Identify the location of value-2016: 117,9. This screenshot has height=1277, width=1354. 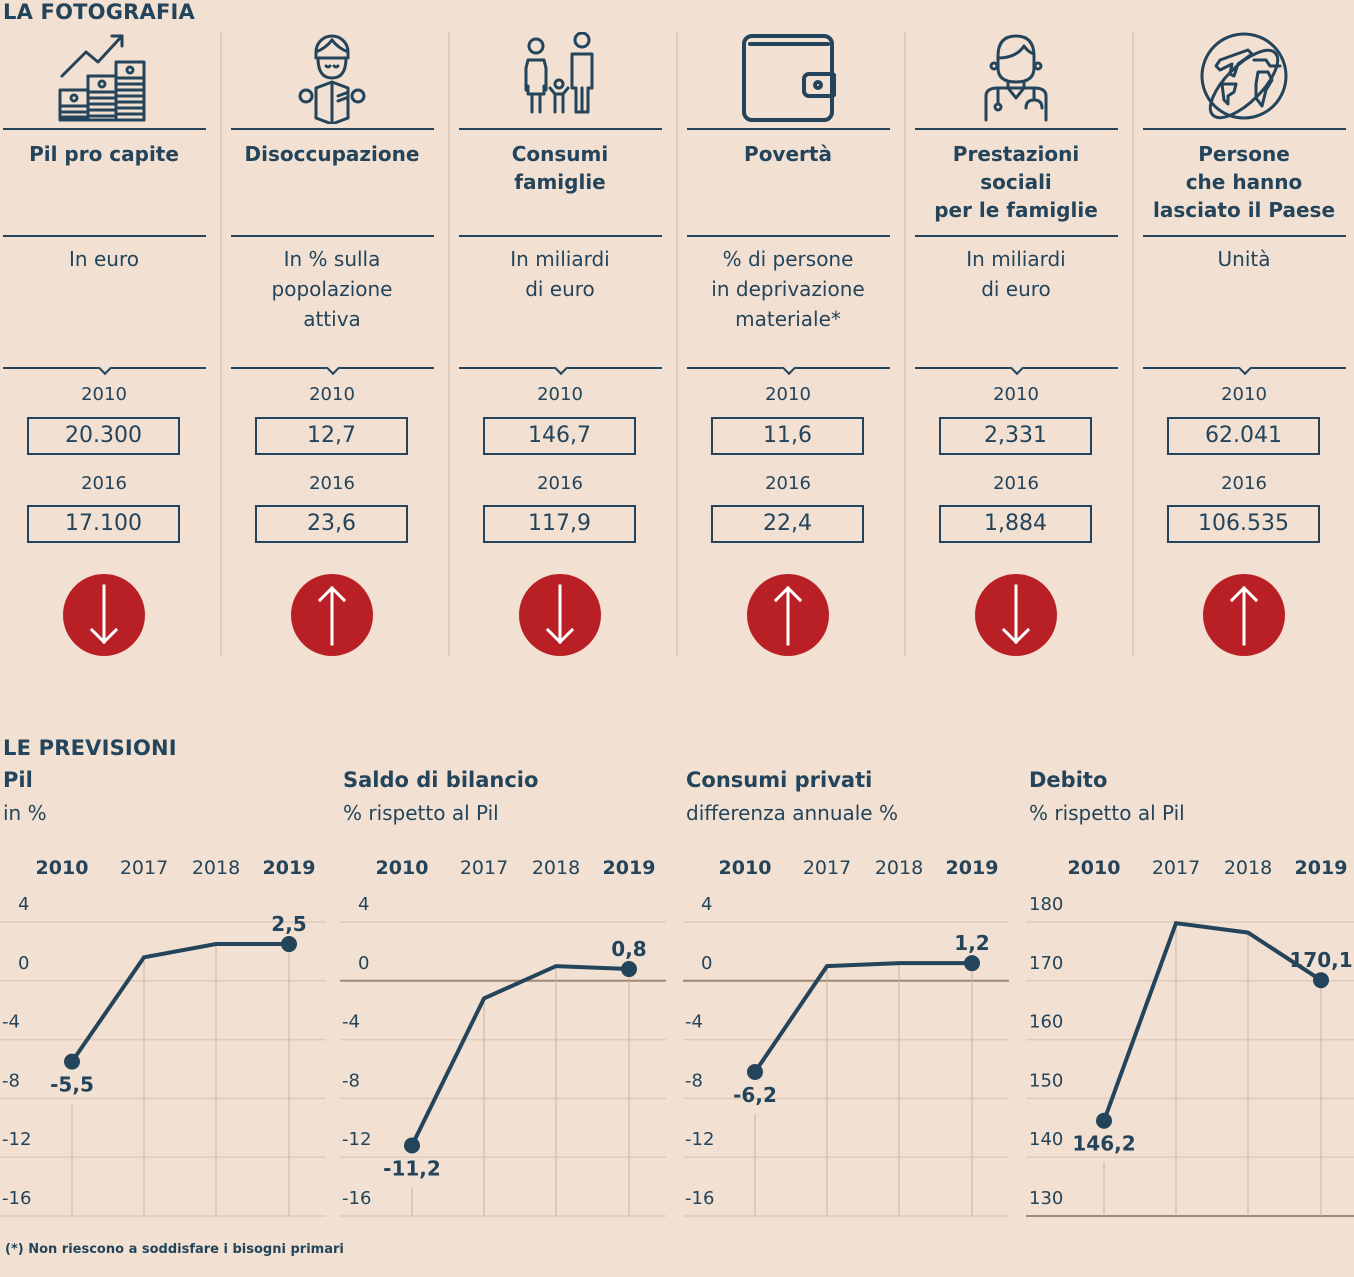
(559, 524).